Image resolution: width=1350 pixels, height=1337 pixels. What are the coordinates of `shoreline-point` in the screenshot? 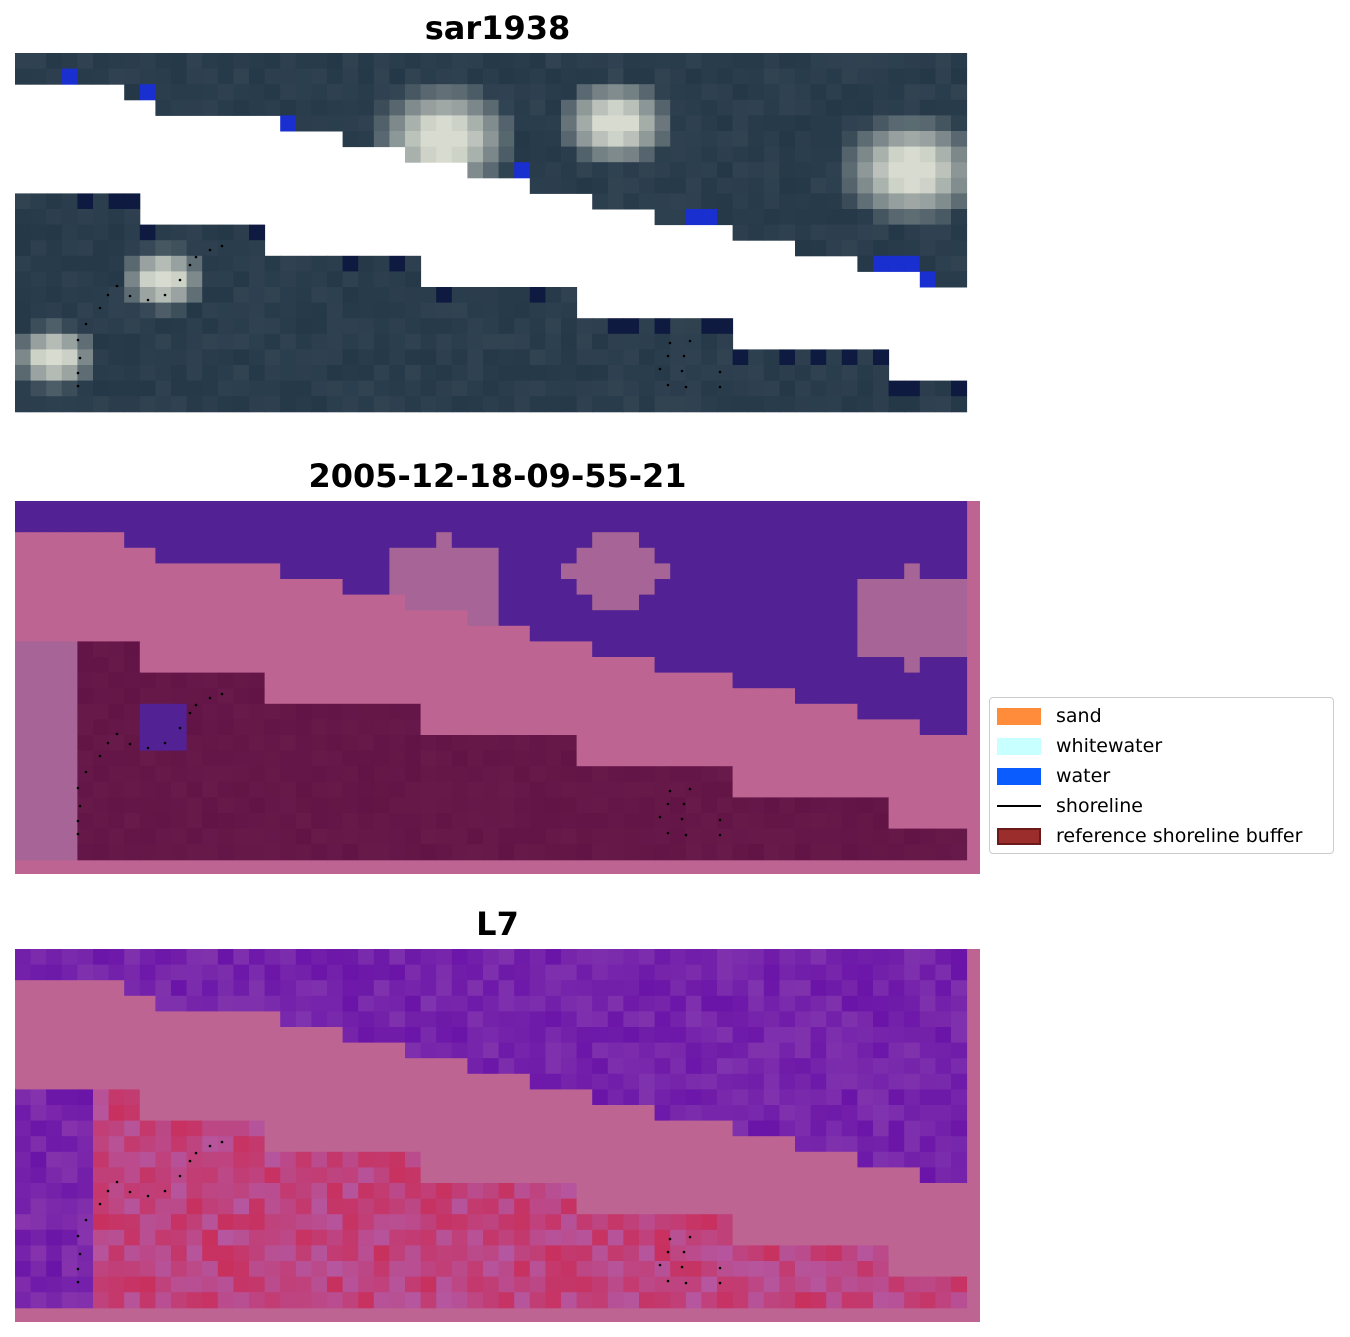 It's located at (78, 1269).